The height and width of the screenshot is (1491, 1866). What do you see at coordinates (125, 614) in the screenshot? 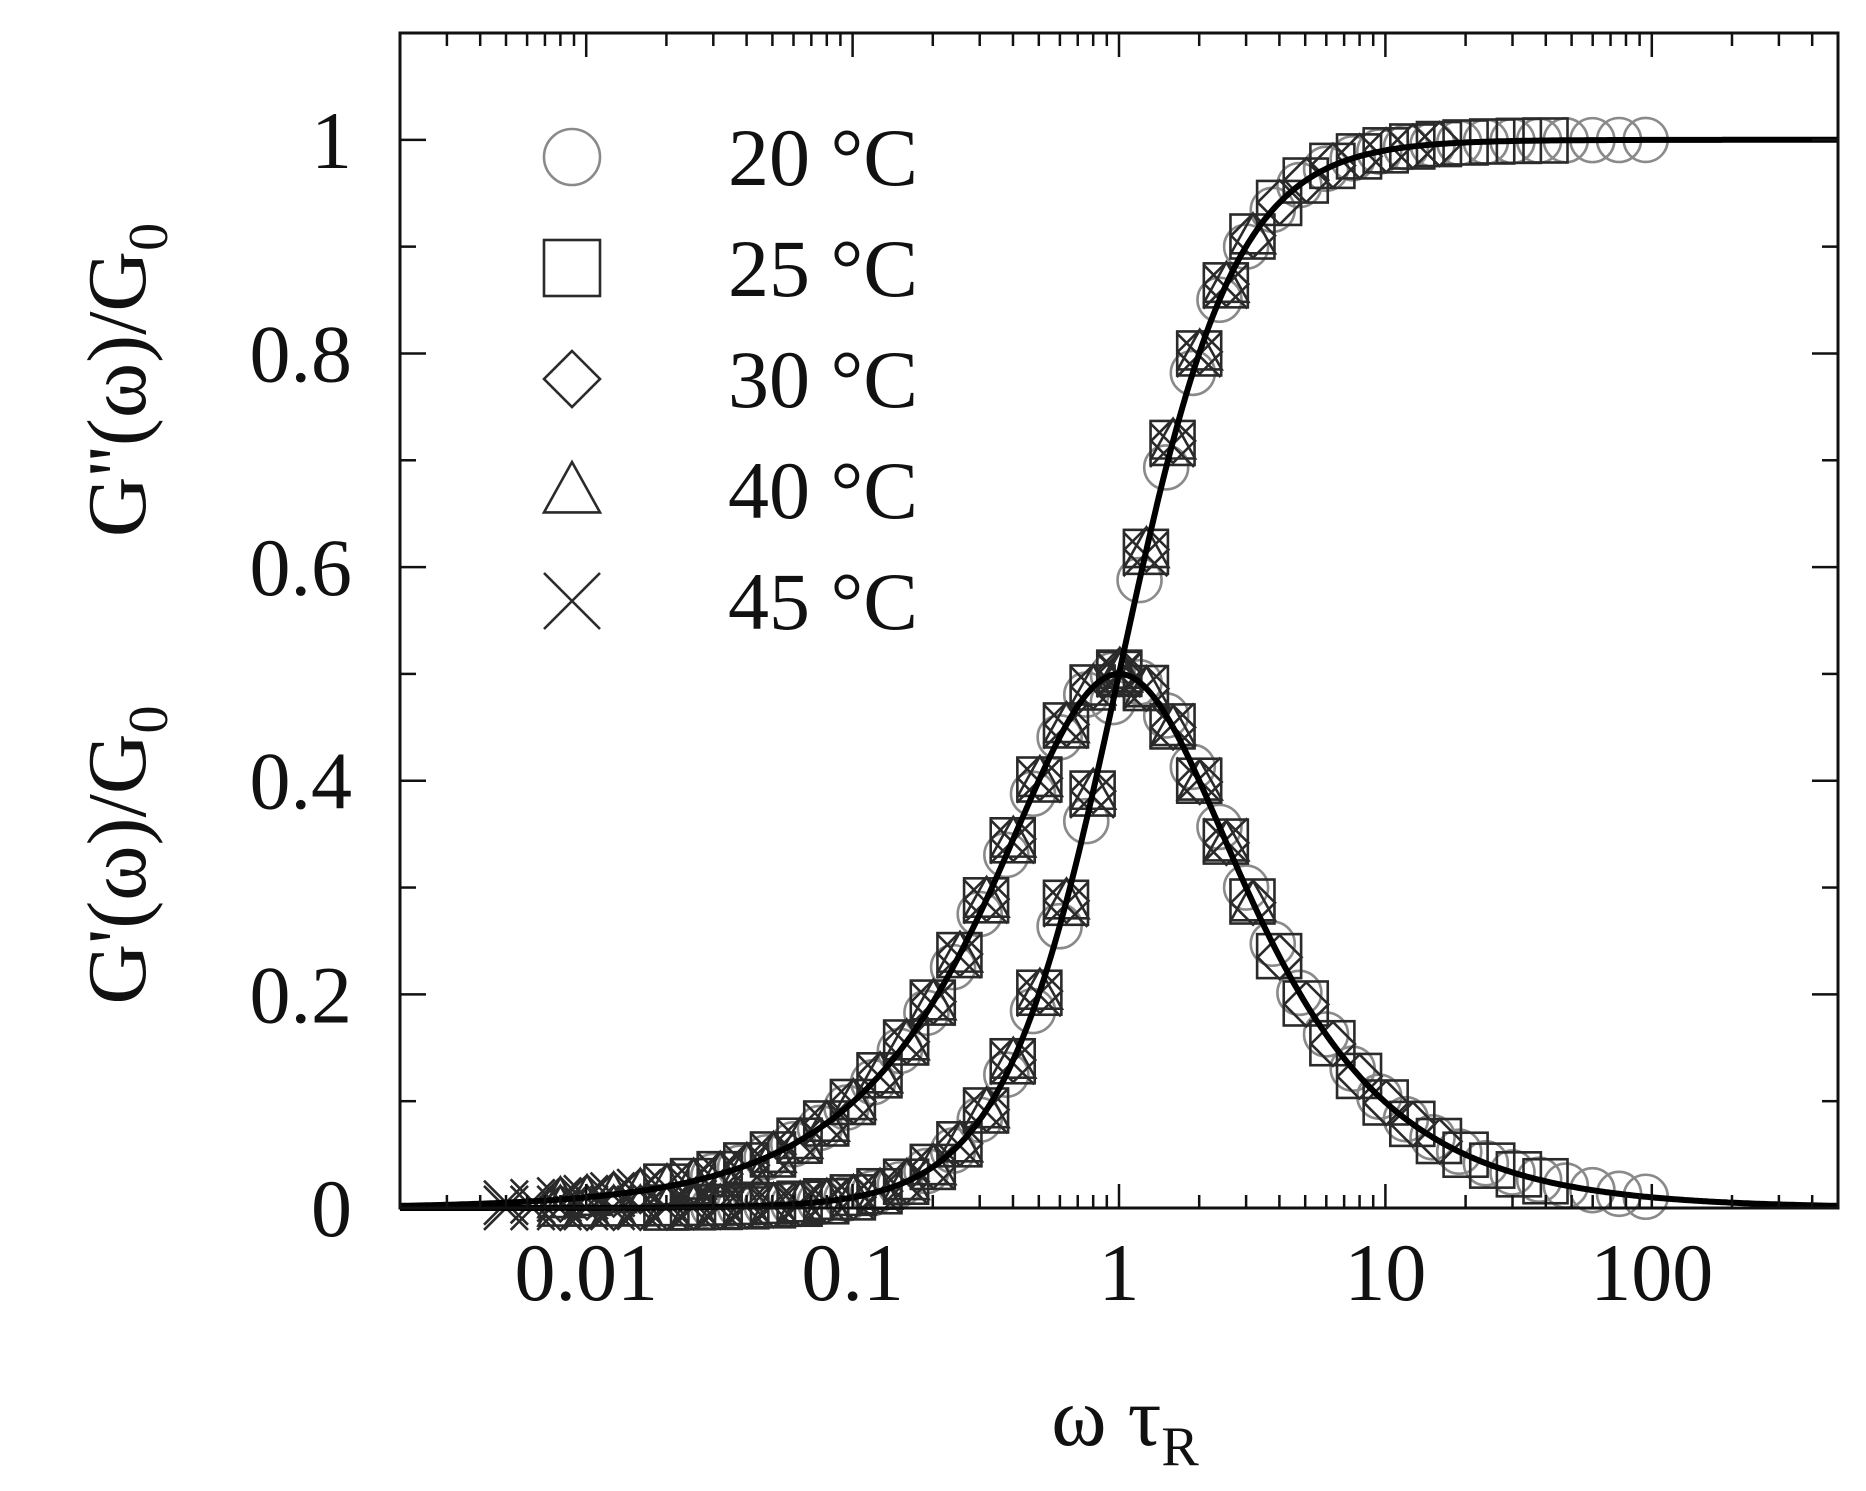
I see `y-axis-title: G'(ω)/G0 G''(ω)/G0` at bounding box center [125, 614].